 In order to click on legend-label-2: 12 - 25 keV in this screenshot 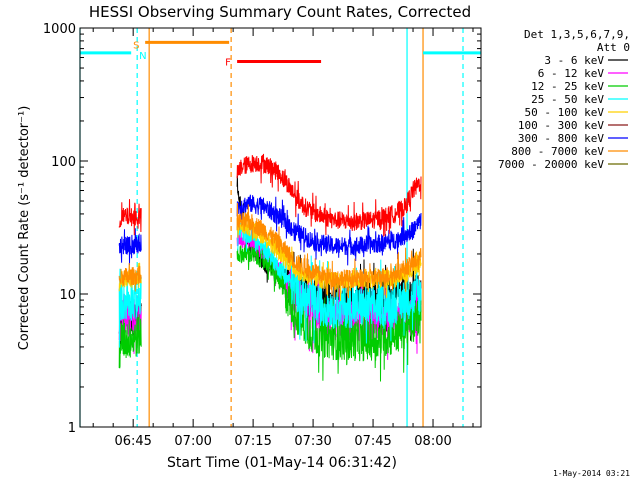, I will do `click(567, 86)`.